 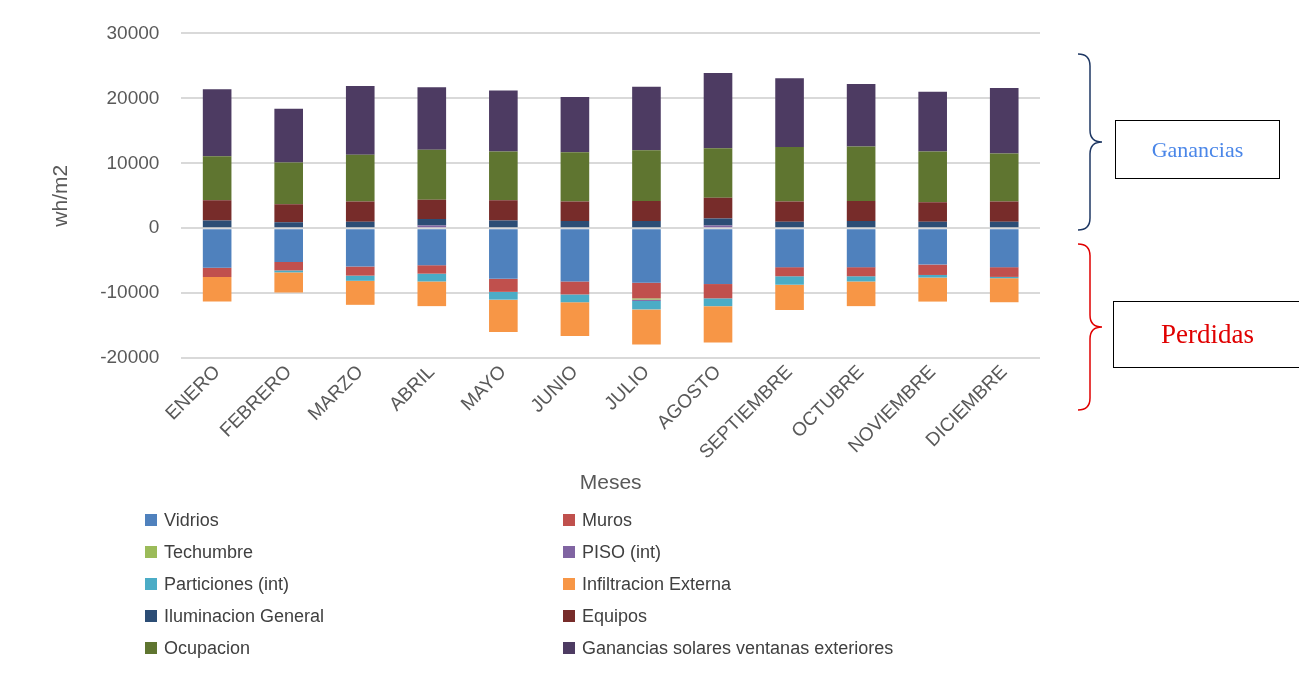 I want to click on legend-label: Iluminacion General, so click(x=244, y=616).